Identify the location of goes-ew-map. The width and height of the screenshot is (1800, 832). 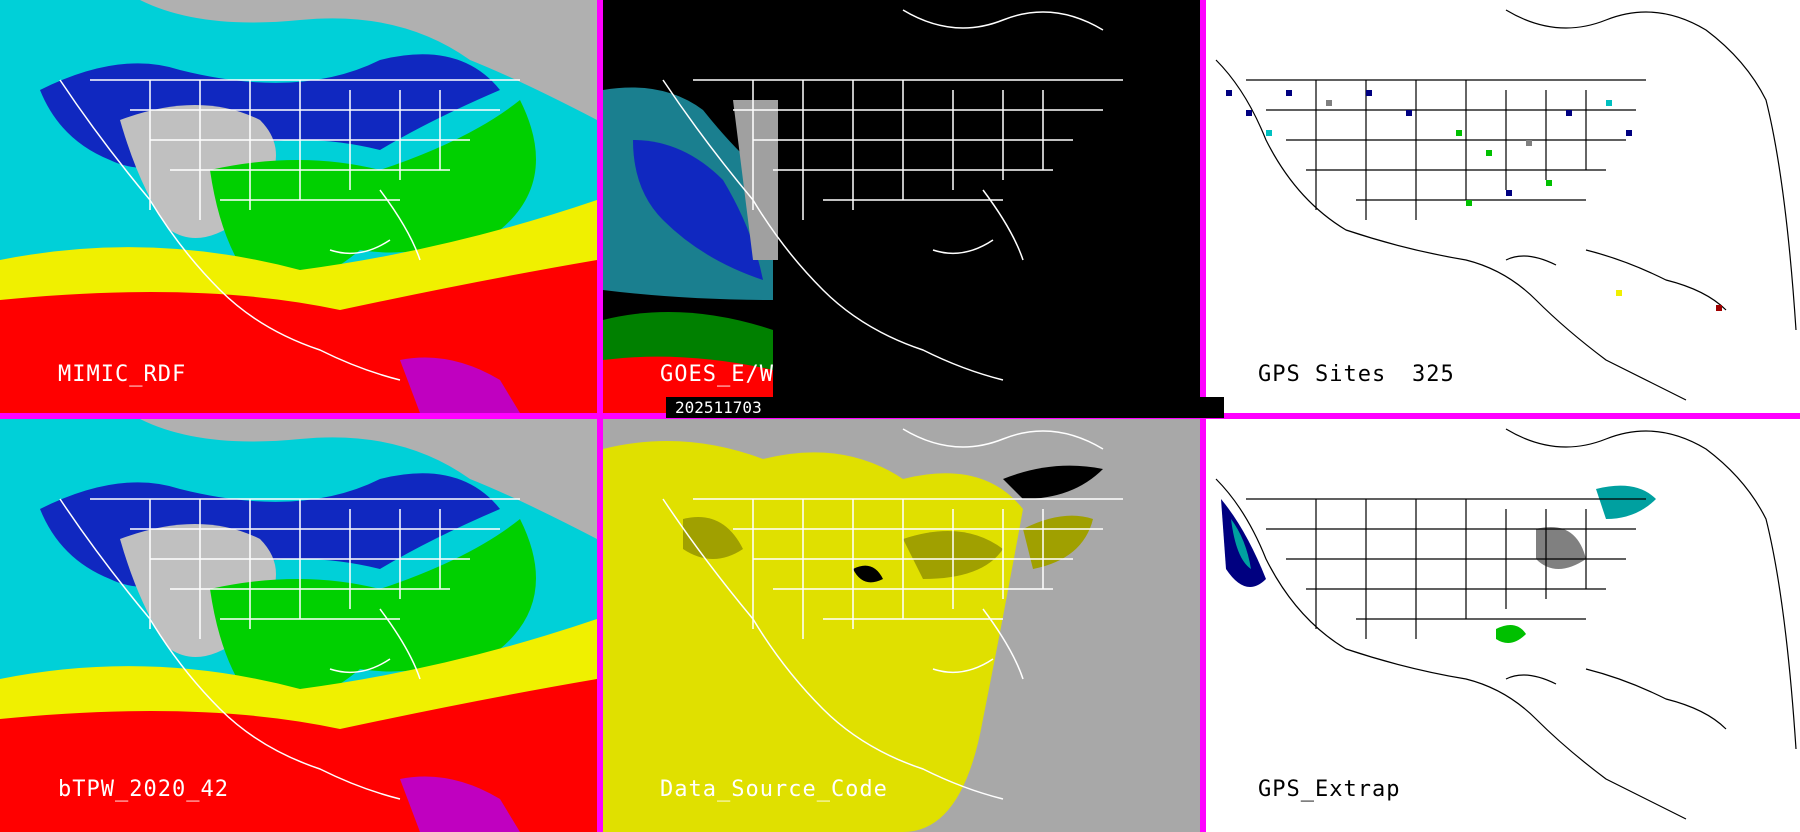
(863, 211).